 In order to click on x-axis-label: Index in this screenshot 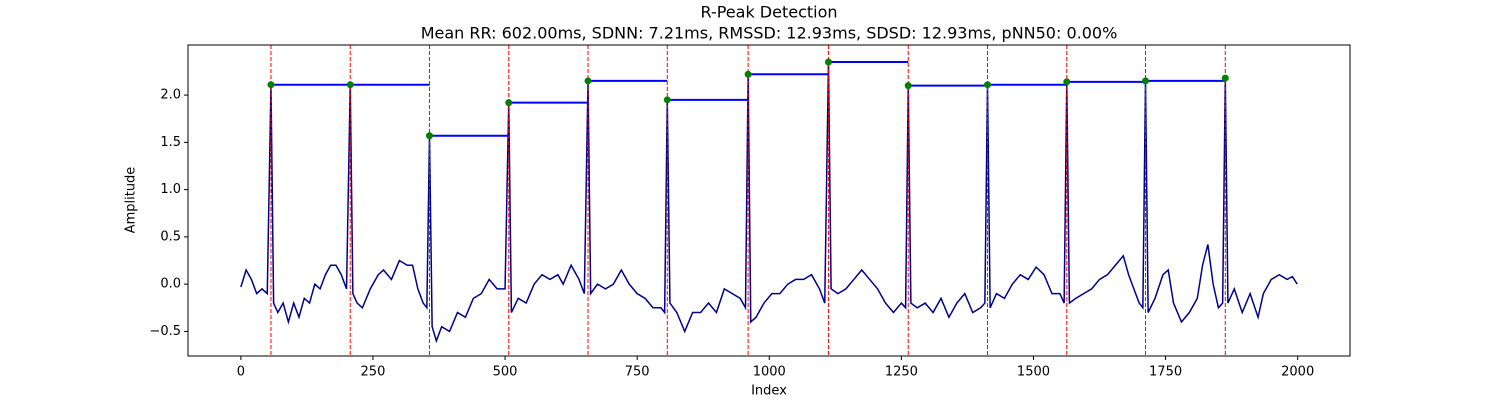, I will do `click(769, 391)`.